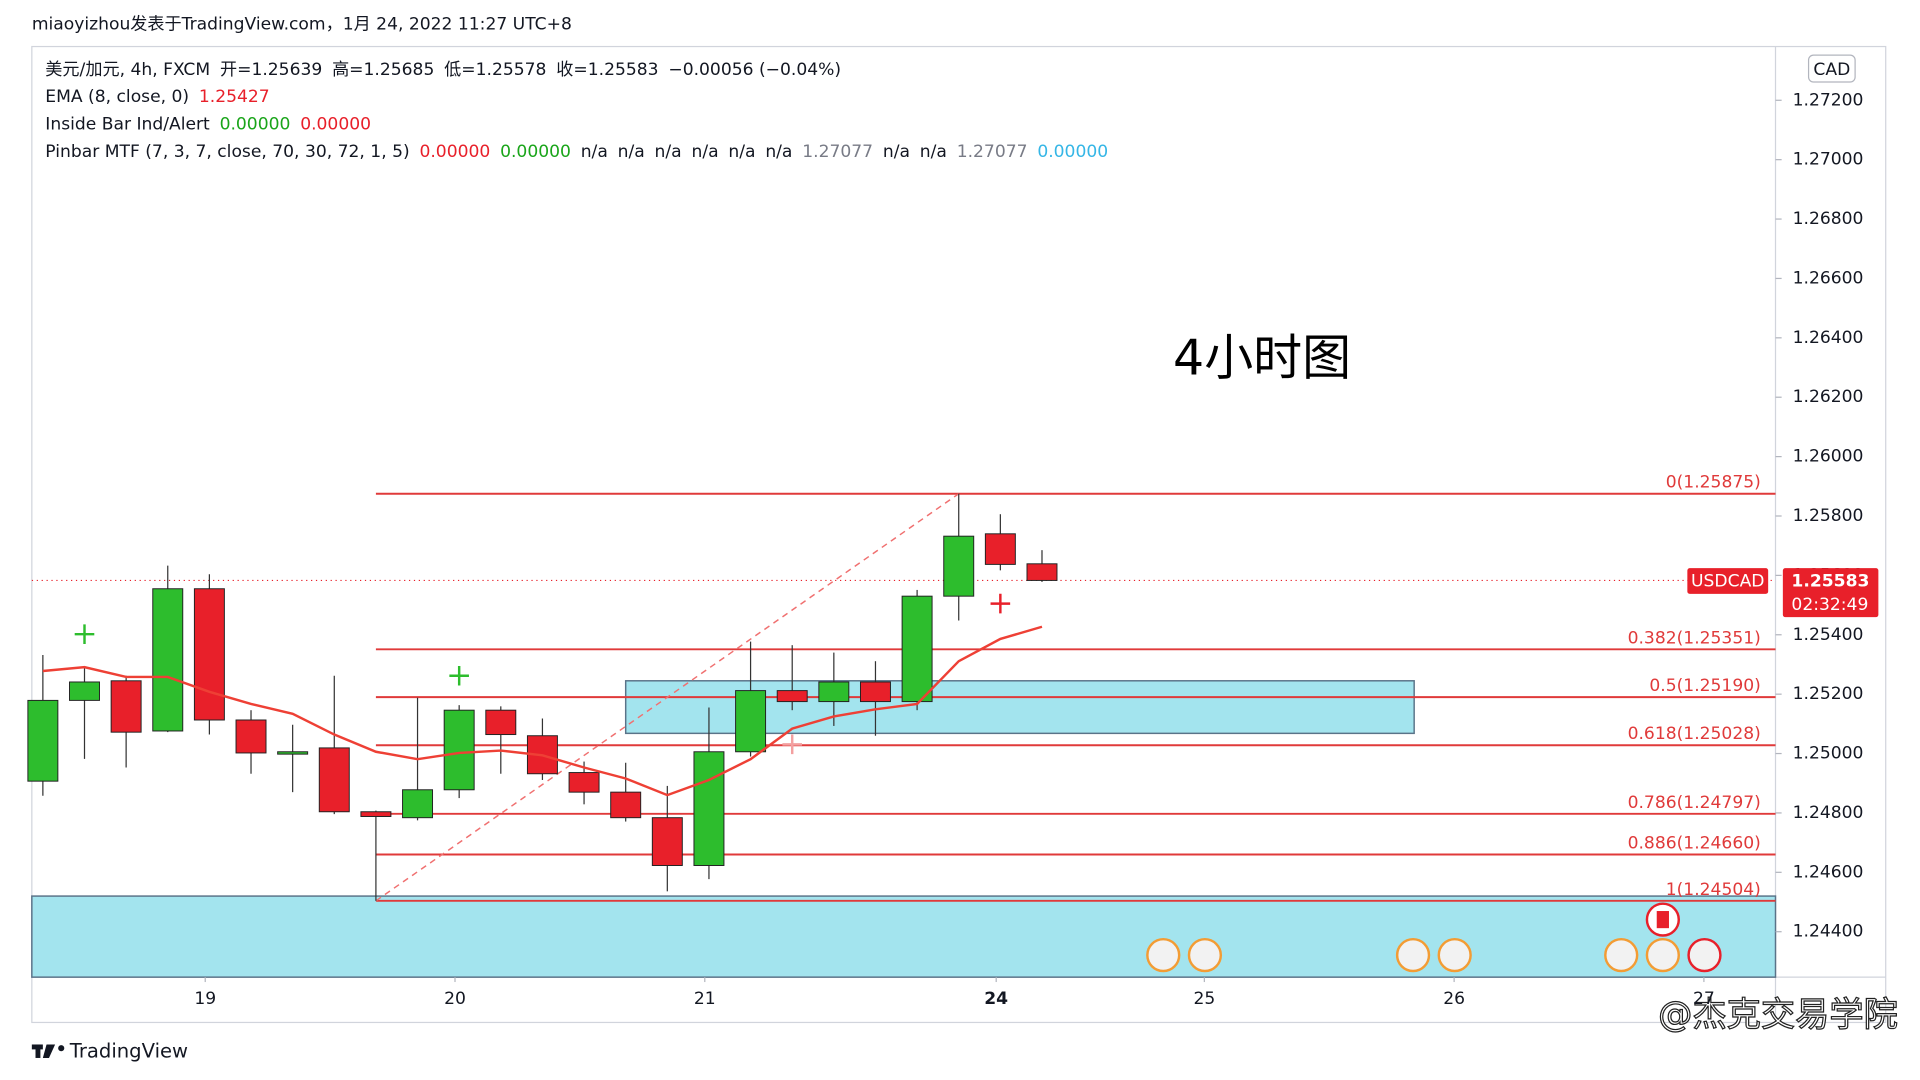 The height and width of the screenshot is (1080, 1920). Describe the element at coordinates (1828, 872) in the screenshot. I see `y-tick-label: 1.24600` at that location.